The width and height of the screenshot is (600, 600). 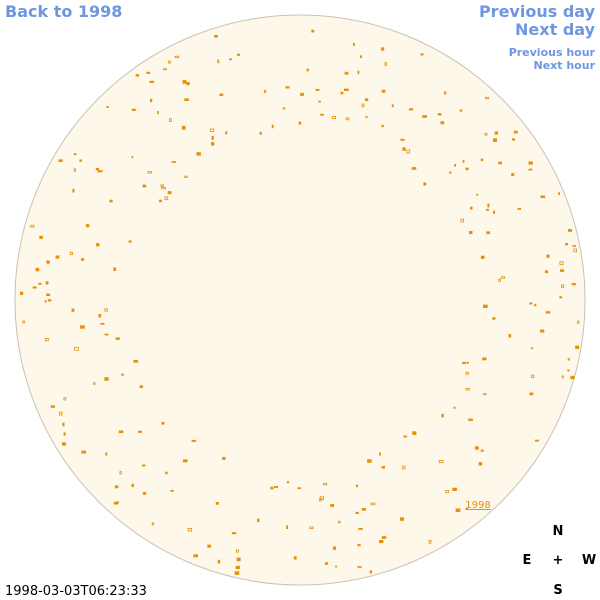 What do you see at coordinates (527, 560) in the screenshot?
I see `compass-east: E` at bounding box center [527, 560].